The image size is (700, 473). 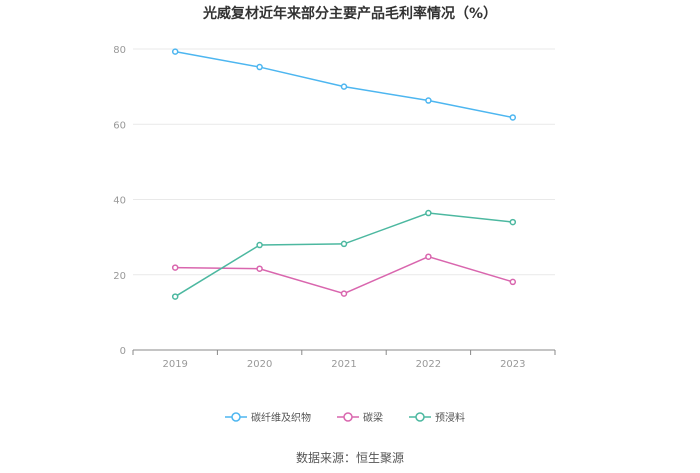 What do you see at coordinates (343, 364) in the screenshot?
I see `x-tick-label: 2021` at bounding box center [343, 364].